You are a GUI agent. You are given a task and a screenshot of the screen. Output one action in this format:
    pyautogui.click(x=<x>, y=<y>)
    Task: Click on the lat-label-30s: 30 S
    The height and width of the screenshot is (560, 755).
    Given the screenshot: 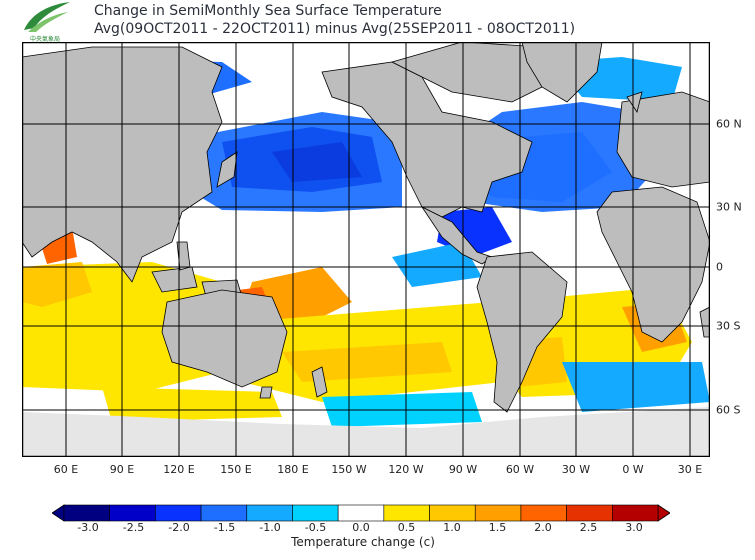 What is the action you would take?
    pyautogui.click(x=728, y=326)
    